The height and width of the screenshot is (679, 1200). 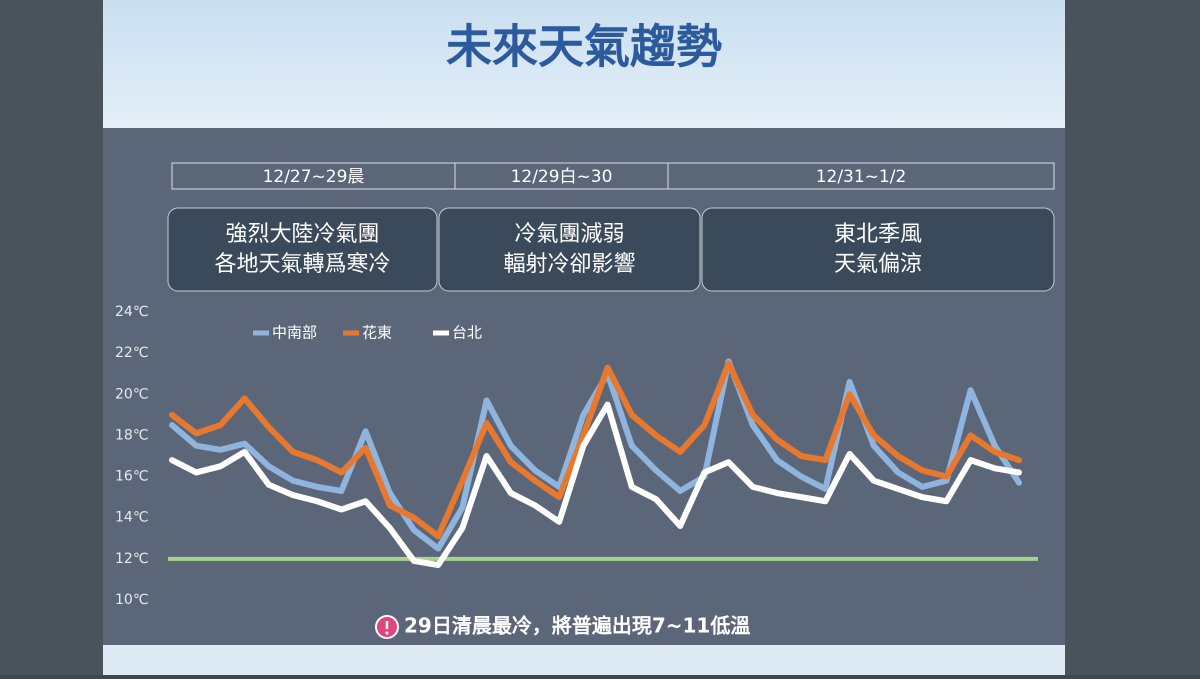 What do you see at coordinates (584, 47) in the screenshot?
I see `title: 未來天氣趨勢` at bounding box center [584, 47].